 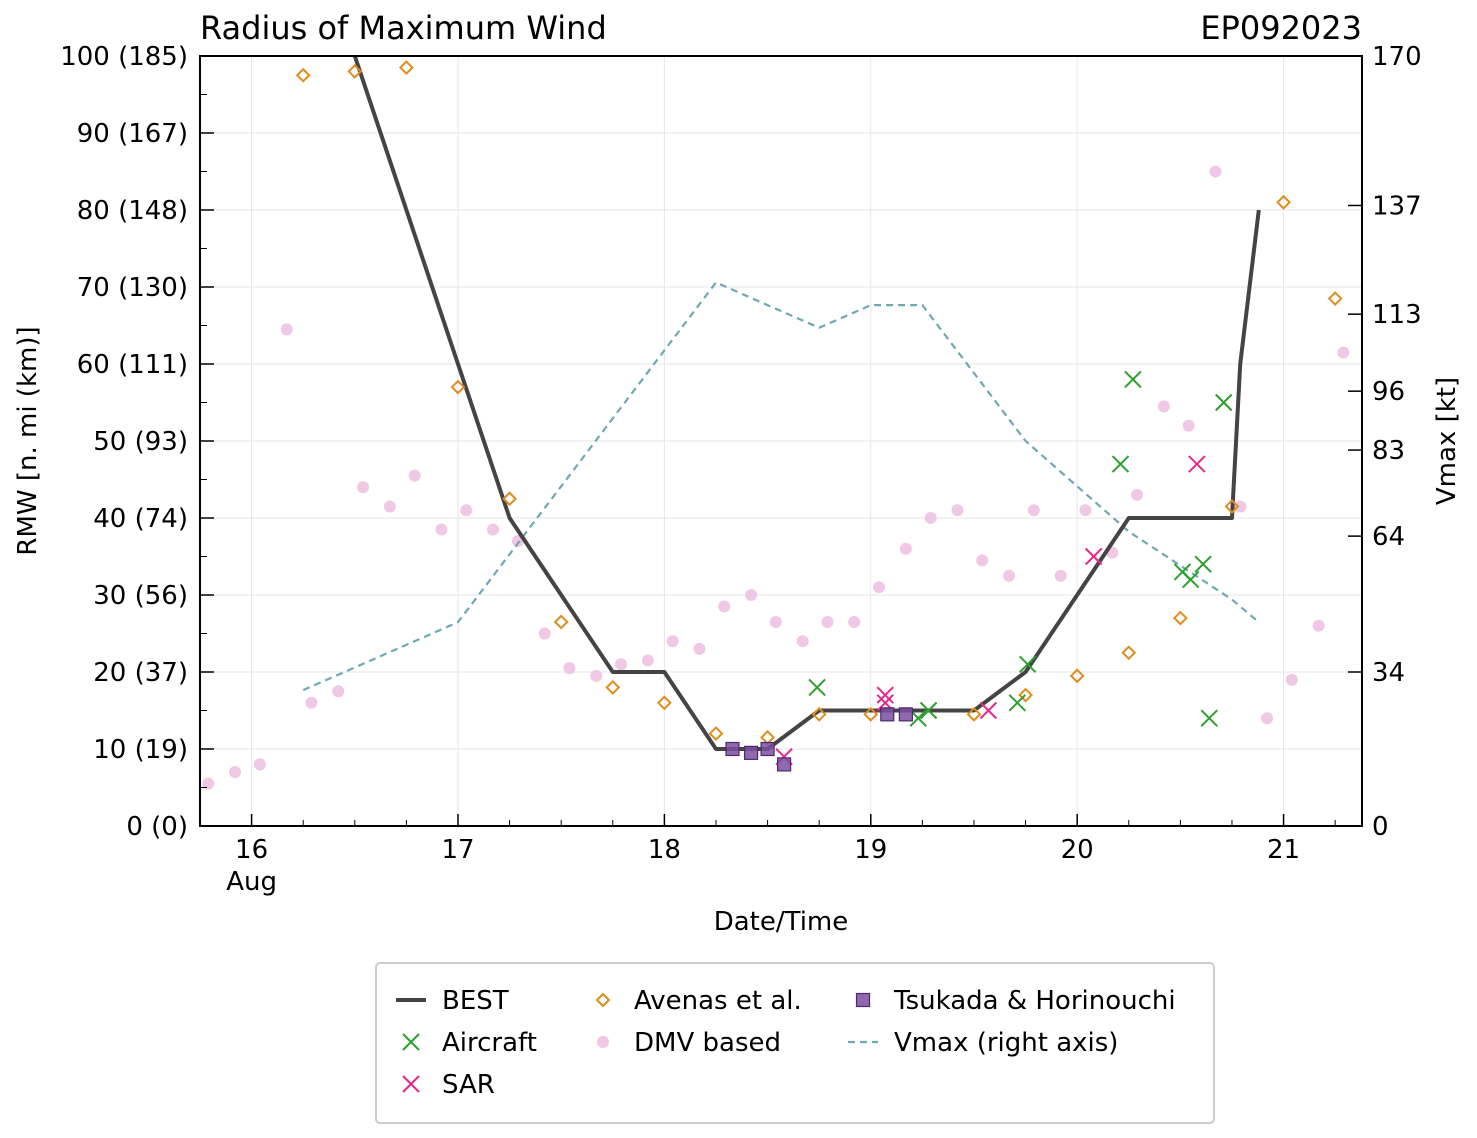 I want to click on storm-id: EP092023, so click(x=1281, y=28).